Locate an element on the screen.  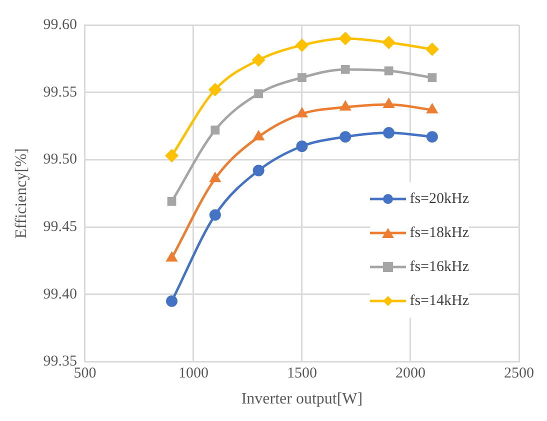
y-tick-label: 99.45 is located at coordinates (60, 227).